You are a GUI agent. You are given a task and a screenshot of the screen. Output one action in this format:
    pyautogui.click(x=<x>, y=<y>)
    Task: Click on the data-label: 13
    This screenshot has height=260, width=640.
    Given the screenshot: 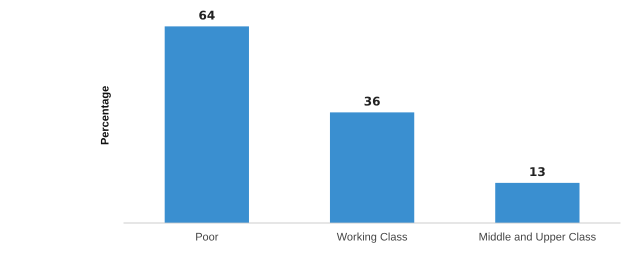 What is the action you would take?
    pyautogui.click(x=537, y=172)
    